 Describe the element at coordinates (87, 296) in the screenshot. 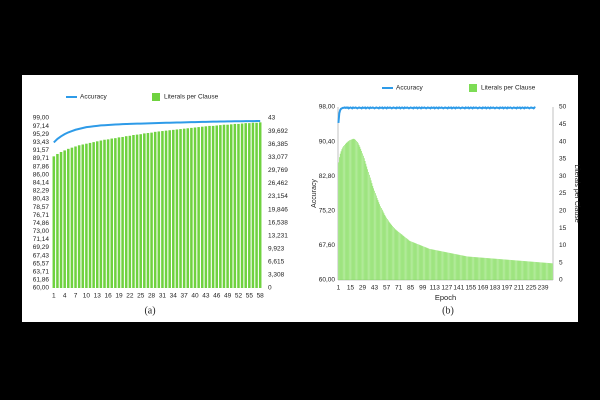

I see `x-tick-label: 10` at that location.